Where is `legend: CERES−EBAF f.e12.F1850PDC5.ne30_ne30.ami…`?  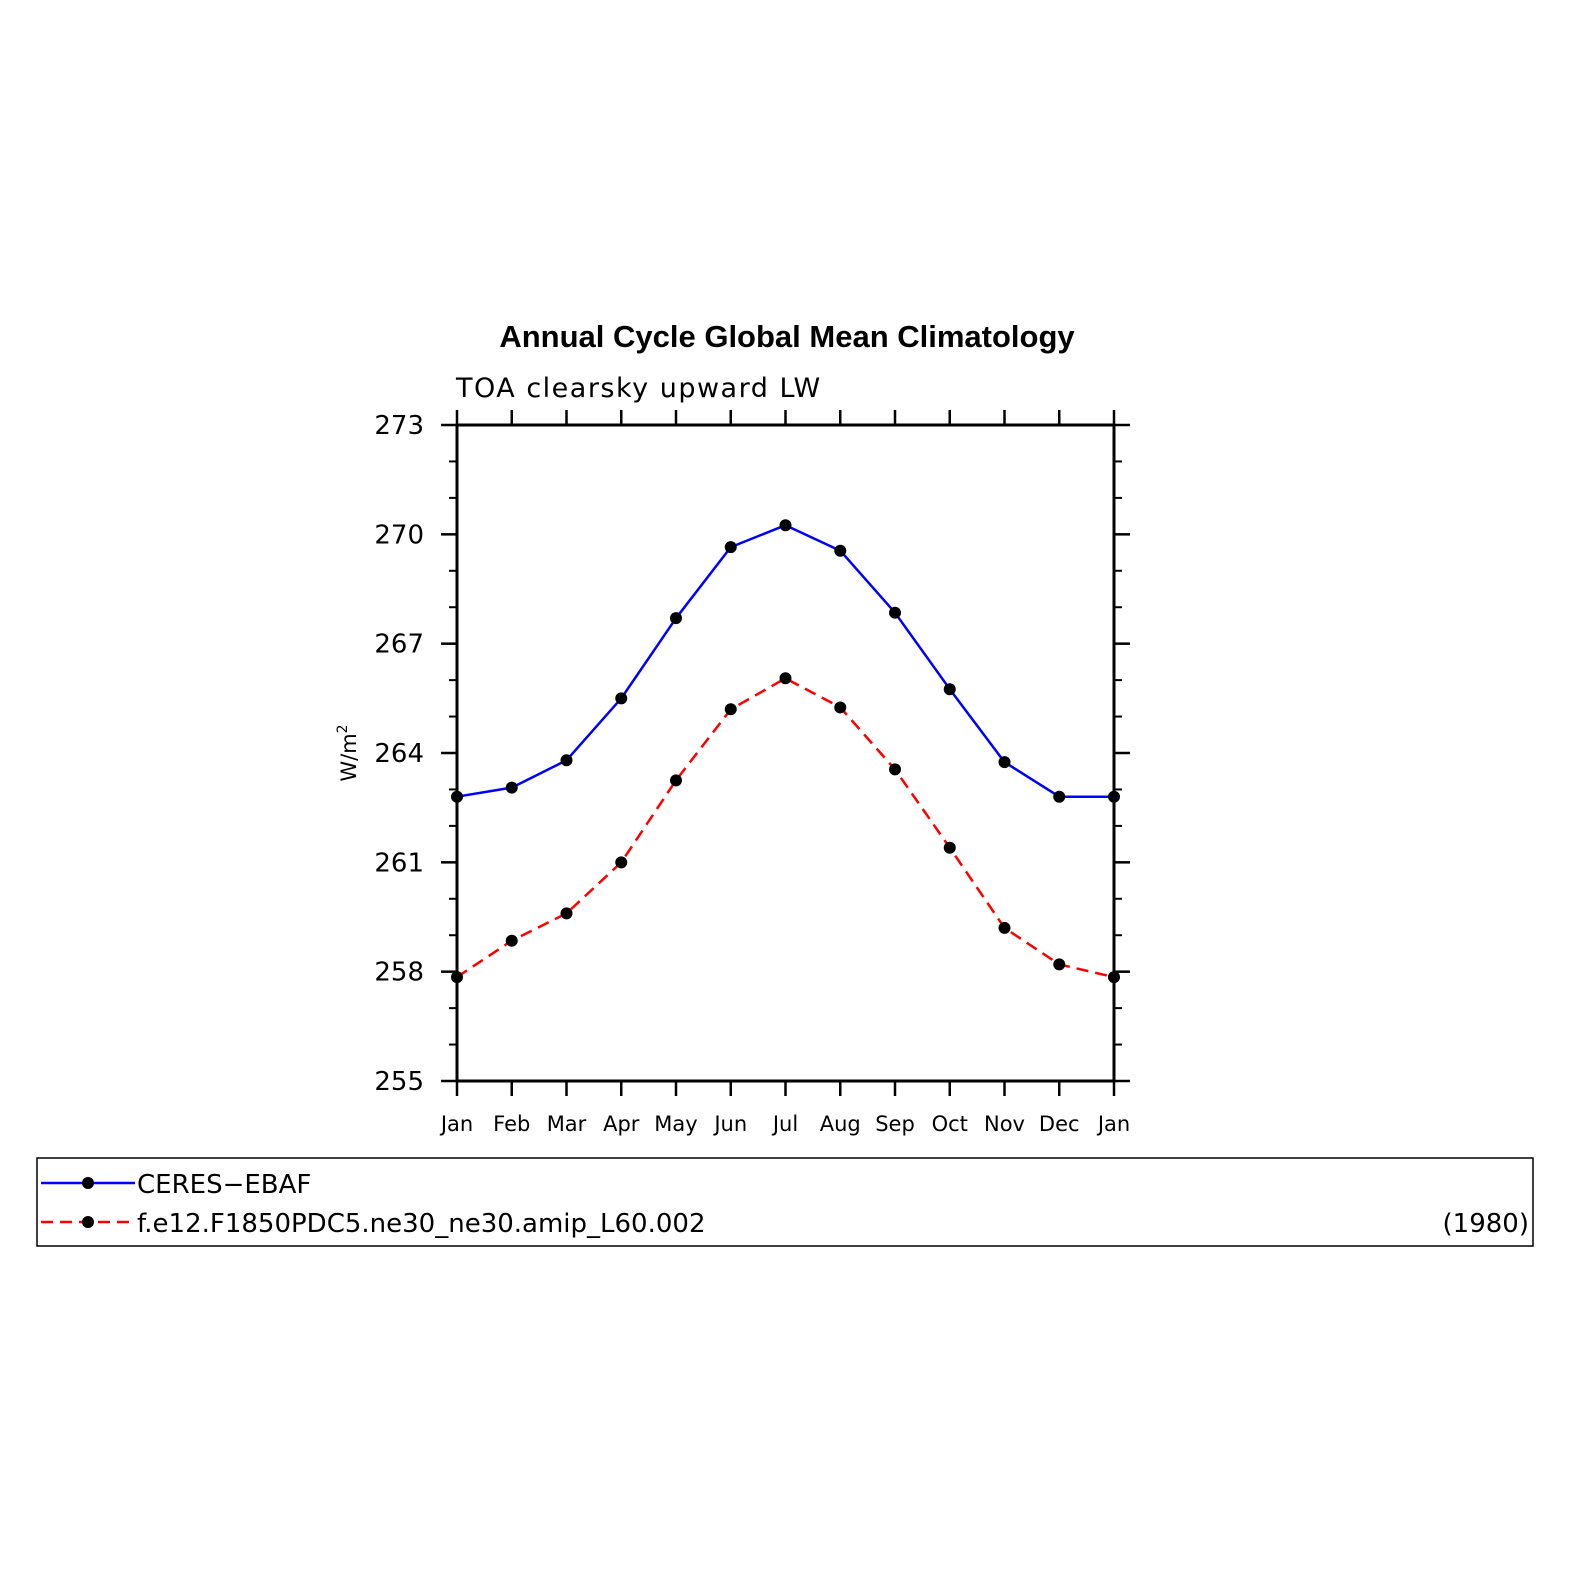
legend: CERES−EBAF f.e12.F1850PDC5.ne30_ne30.ami… is located at coordinates (785, 1202).